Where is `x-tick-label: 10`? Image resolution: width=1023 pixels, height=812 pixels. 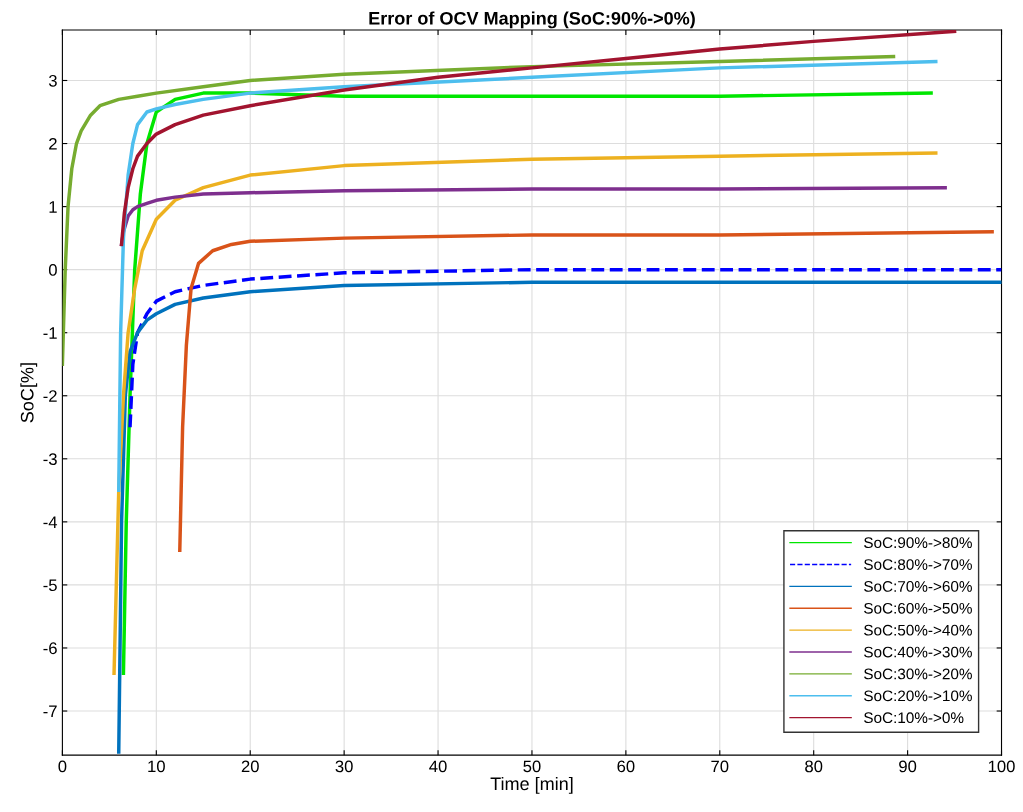 x-tick-label: 10 is located at coordinates (156, 766).